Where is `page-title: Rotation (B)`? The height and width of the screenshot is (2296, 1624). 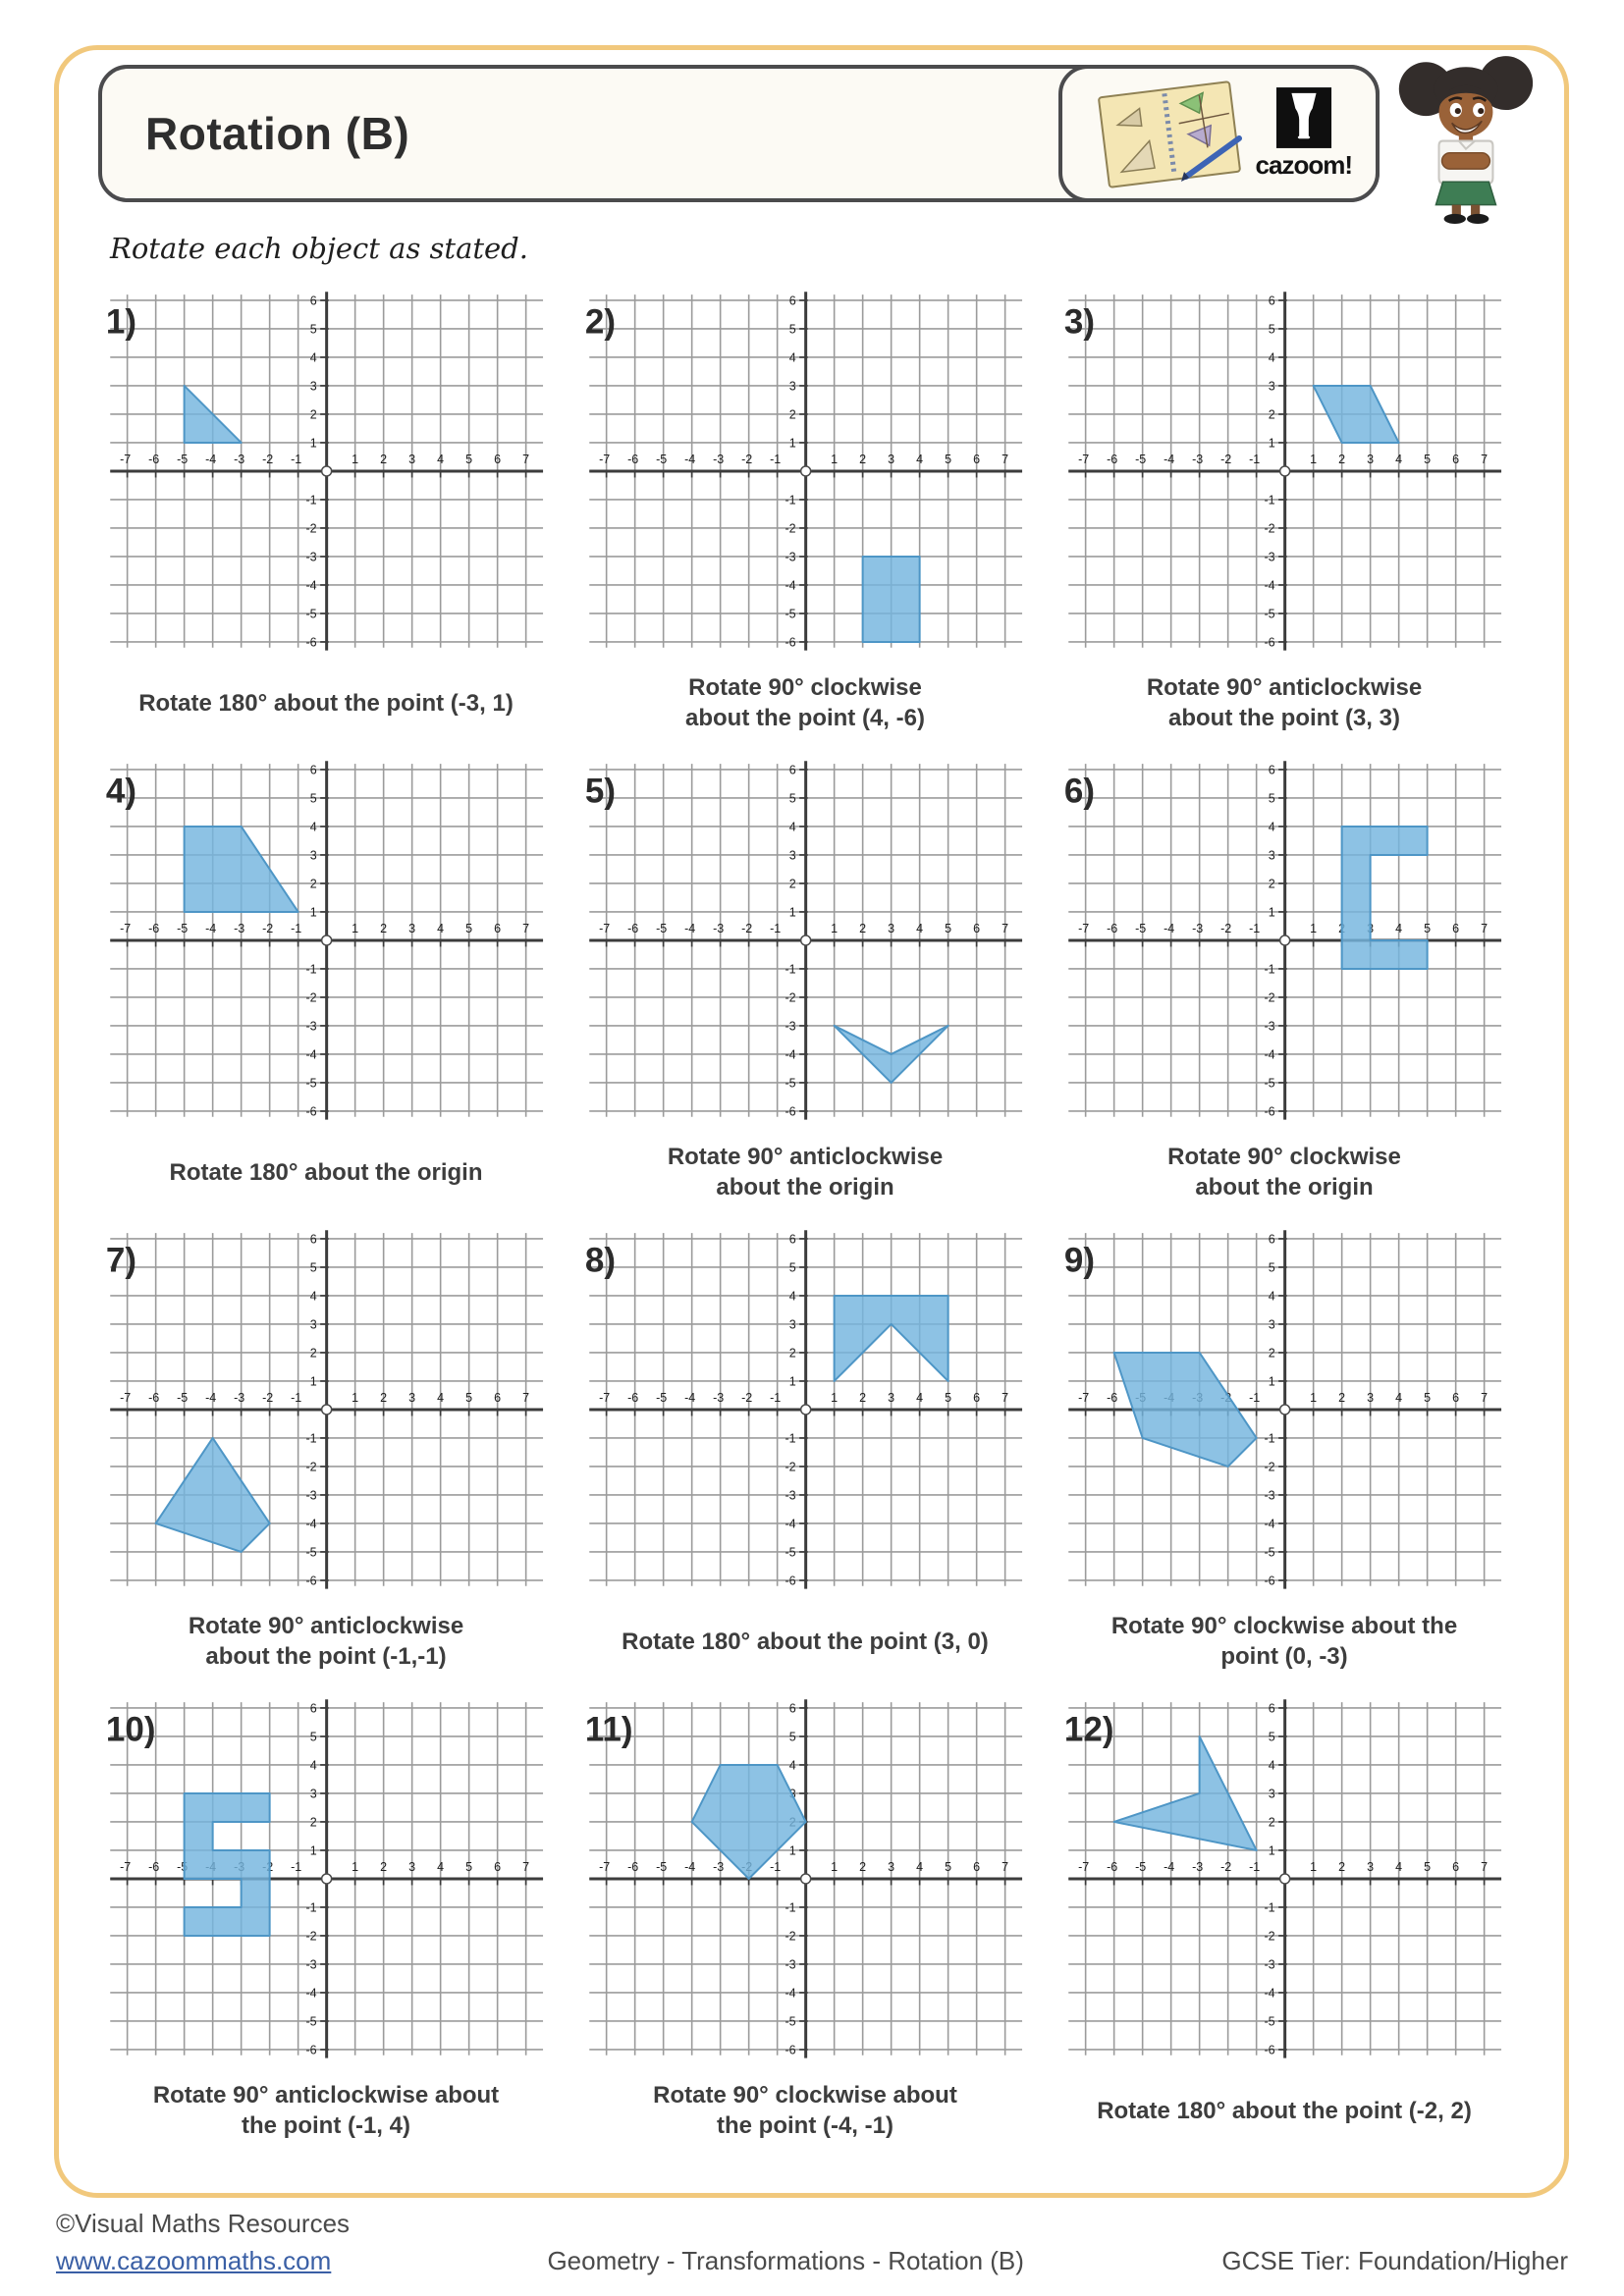
page-title: Rotation (B) is located at coordinates (277, 133).